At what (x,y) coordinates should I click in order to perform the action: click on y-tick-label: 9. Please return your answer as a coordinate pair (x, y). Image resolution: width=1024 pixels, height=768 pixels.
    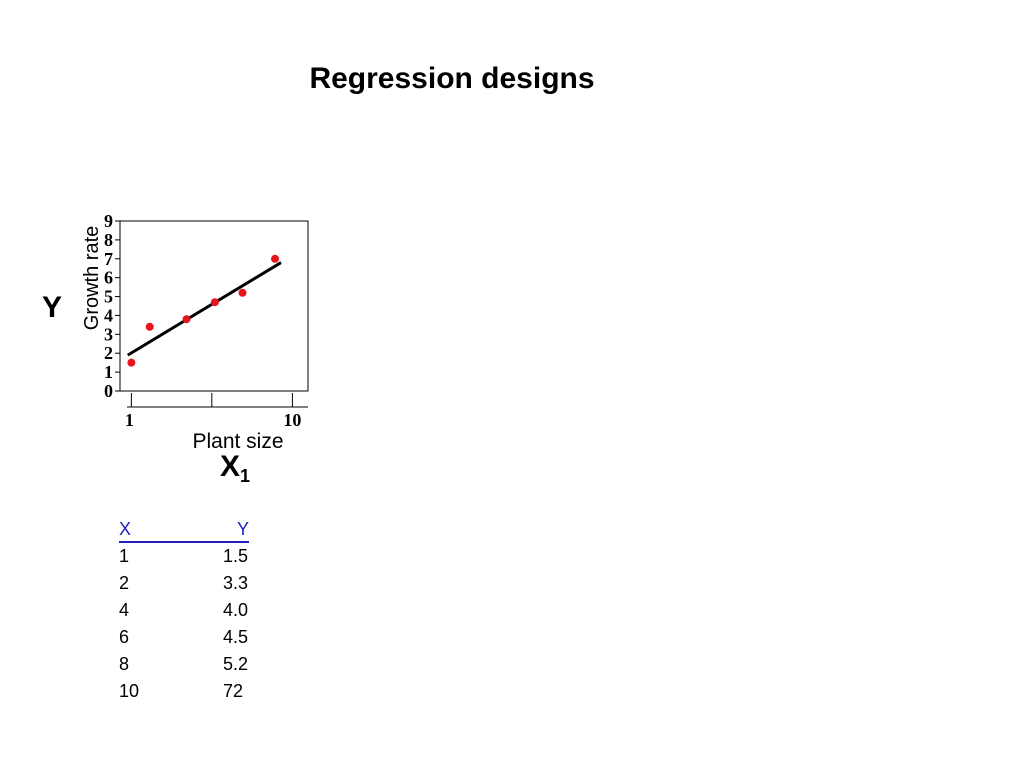
    Looking at the image, I should click on (108, 221).